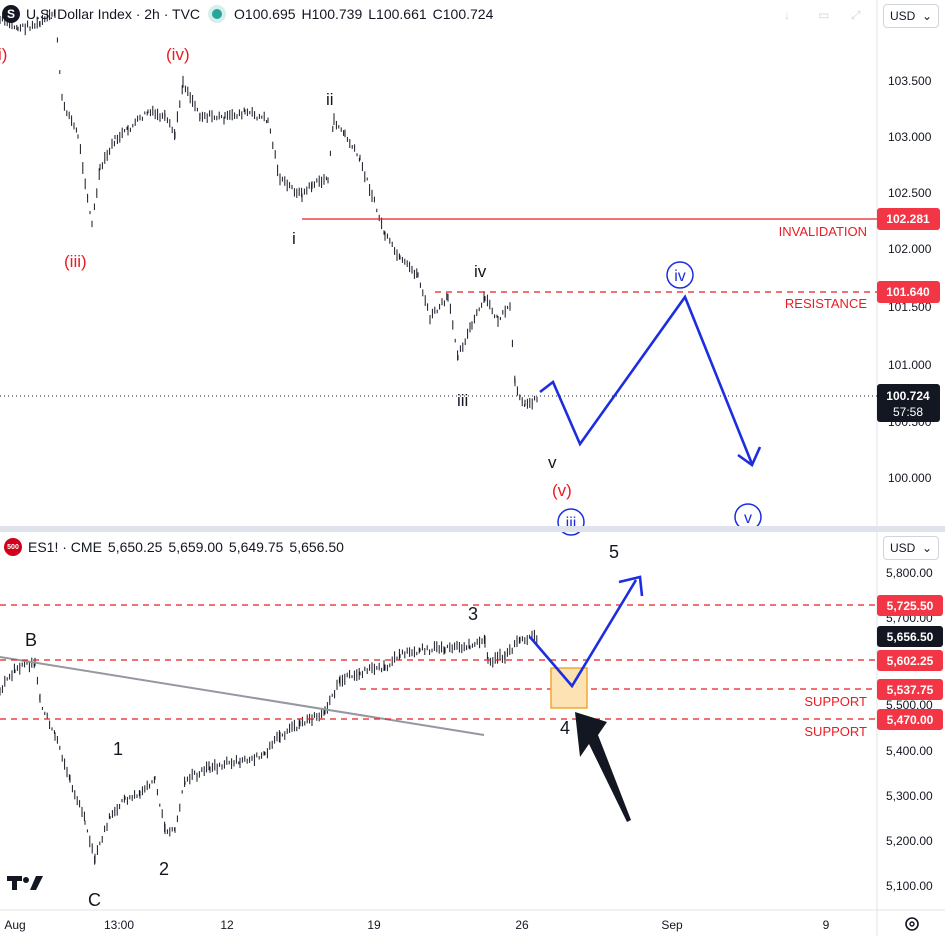 This screenshot has height=936, width=945. Describe the element at coordinates (910, 193) in the screenshot. I see `dxy-tick: 102.500` at that location.